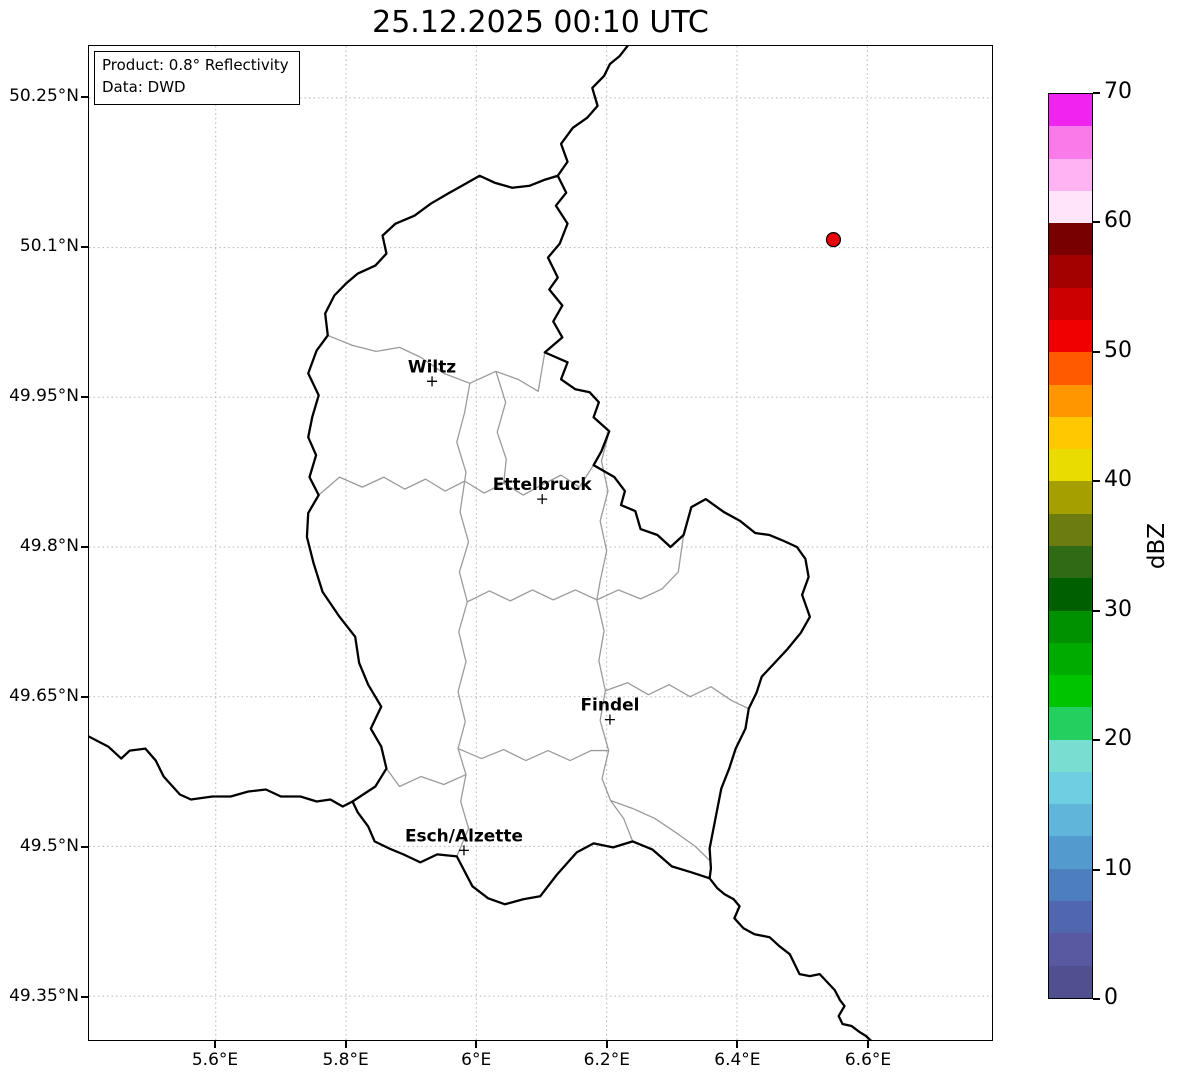  I want to click on figure-title: 25.12.2025 00:10 UTC, so click(540, 22).